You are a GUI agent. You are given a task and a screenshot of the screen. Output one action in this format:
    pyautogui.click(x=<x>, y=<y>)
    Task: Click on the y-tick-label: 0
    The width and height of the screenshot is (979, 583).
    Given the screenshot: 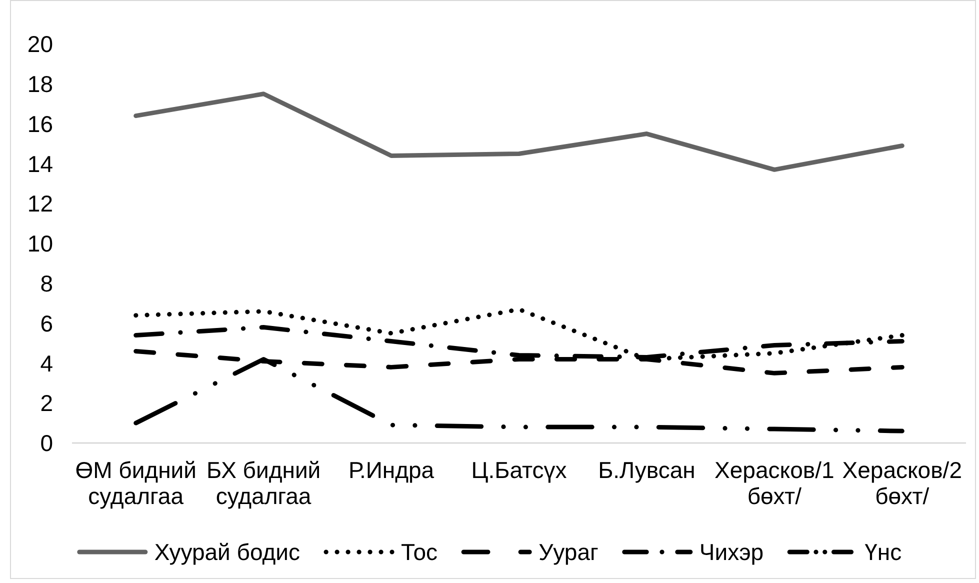 What is the action you would take?
    pyautogui.click(x=46, y=443)
    